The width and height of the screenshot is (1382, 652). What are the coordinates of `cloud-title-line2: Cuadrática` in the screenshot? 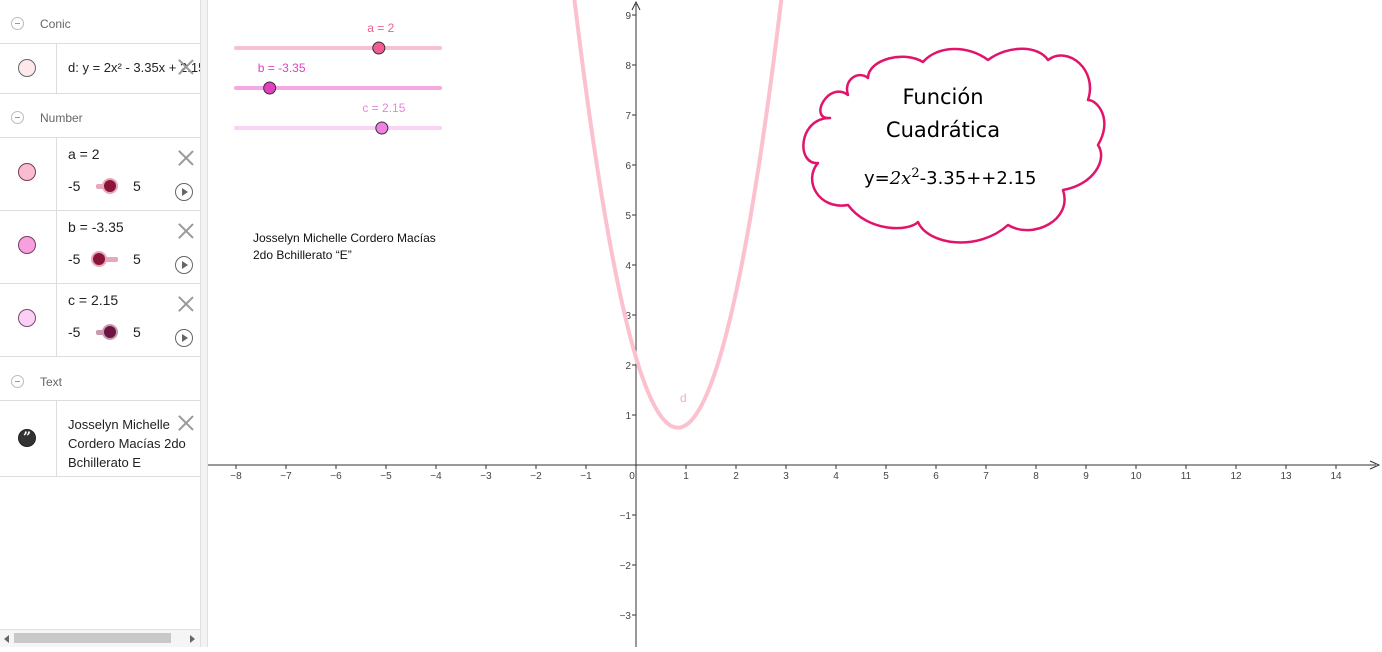 It's located at (943, 130).